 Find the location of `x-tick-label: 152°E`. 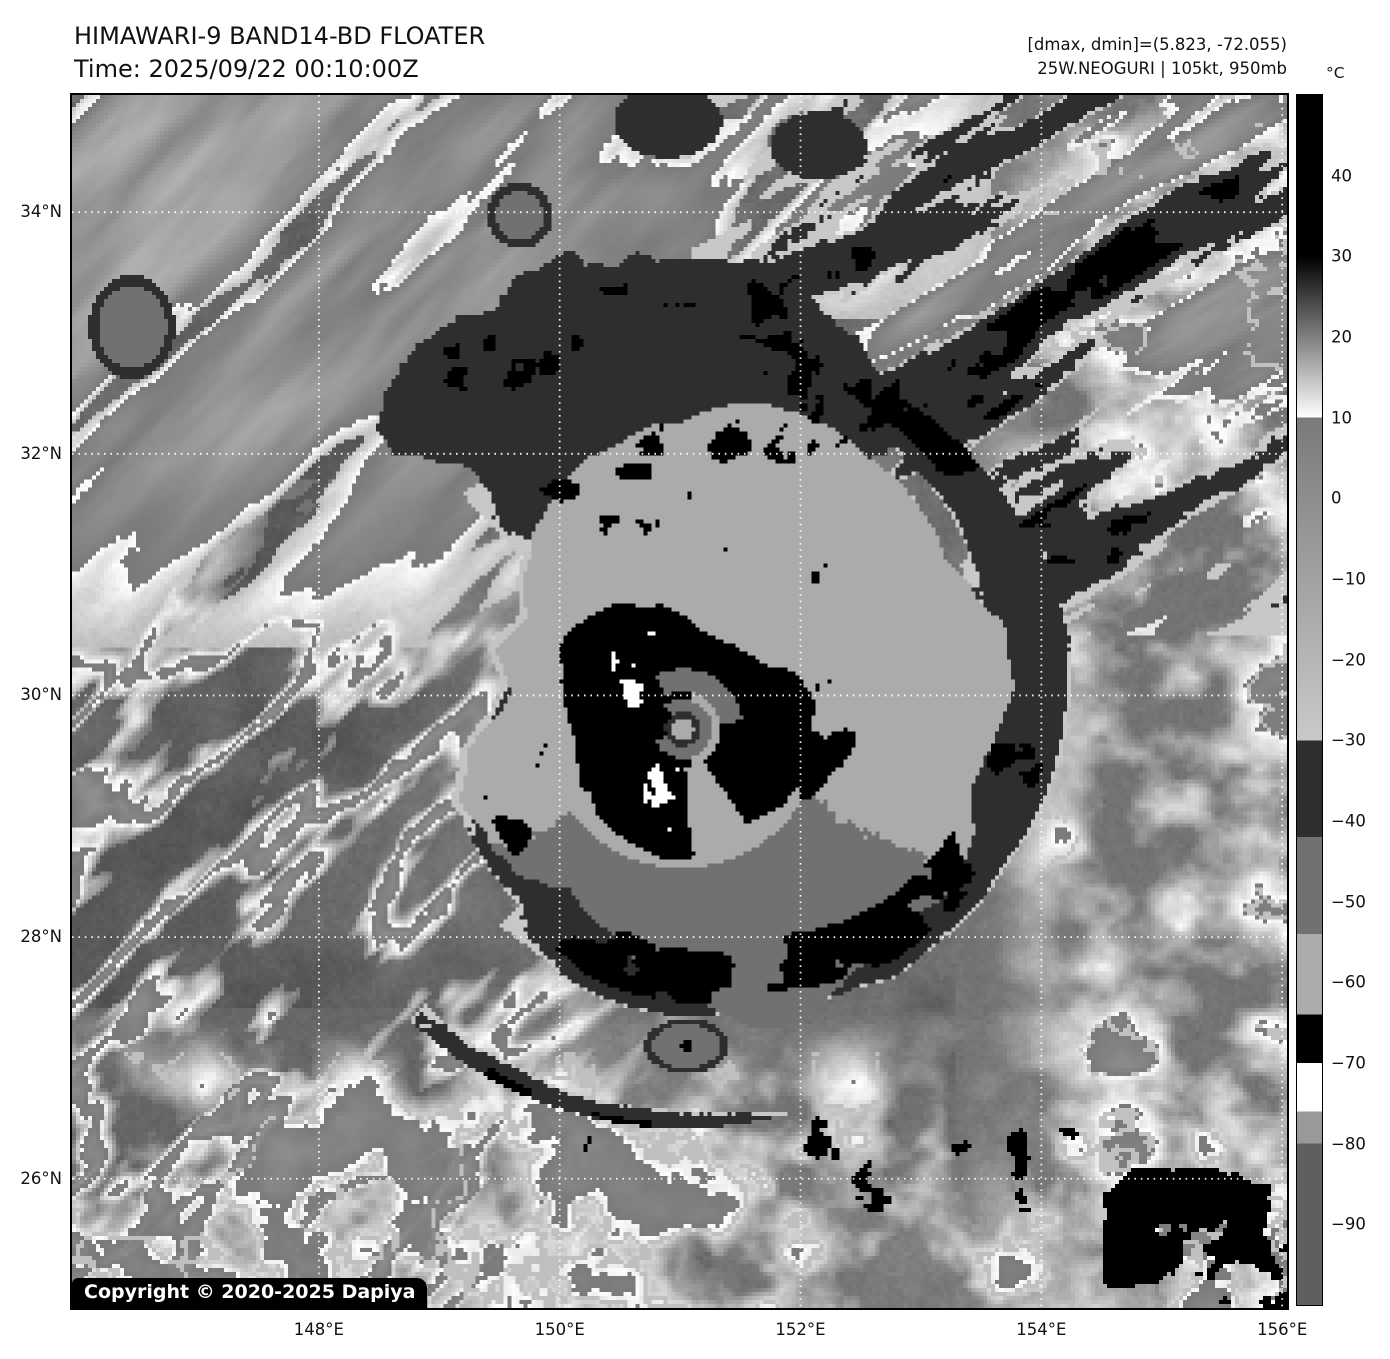

x-tick-label: 152°E is located at coordinates (800, 1329).